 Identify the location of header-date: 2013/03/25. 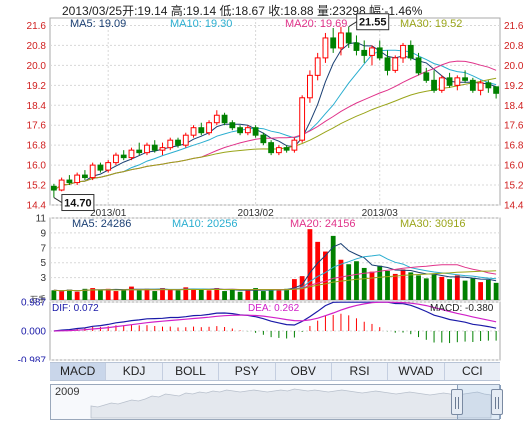
(92, 11).